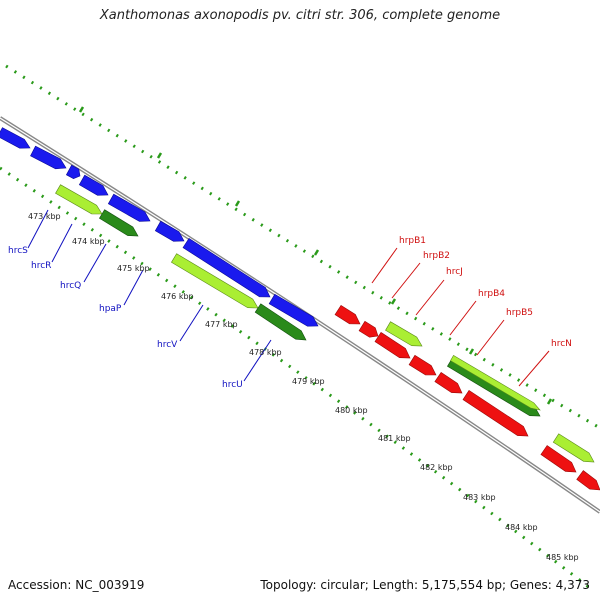  Describe the element at coordinates (232, 385) in the screenshot. I see `gene-label-hrcu: hrcU` at that location.